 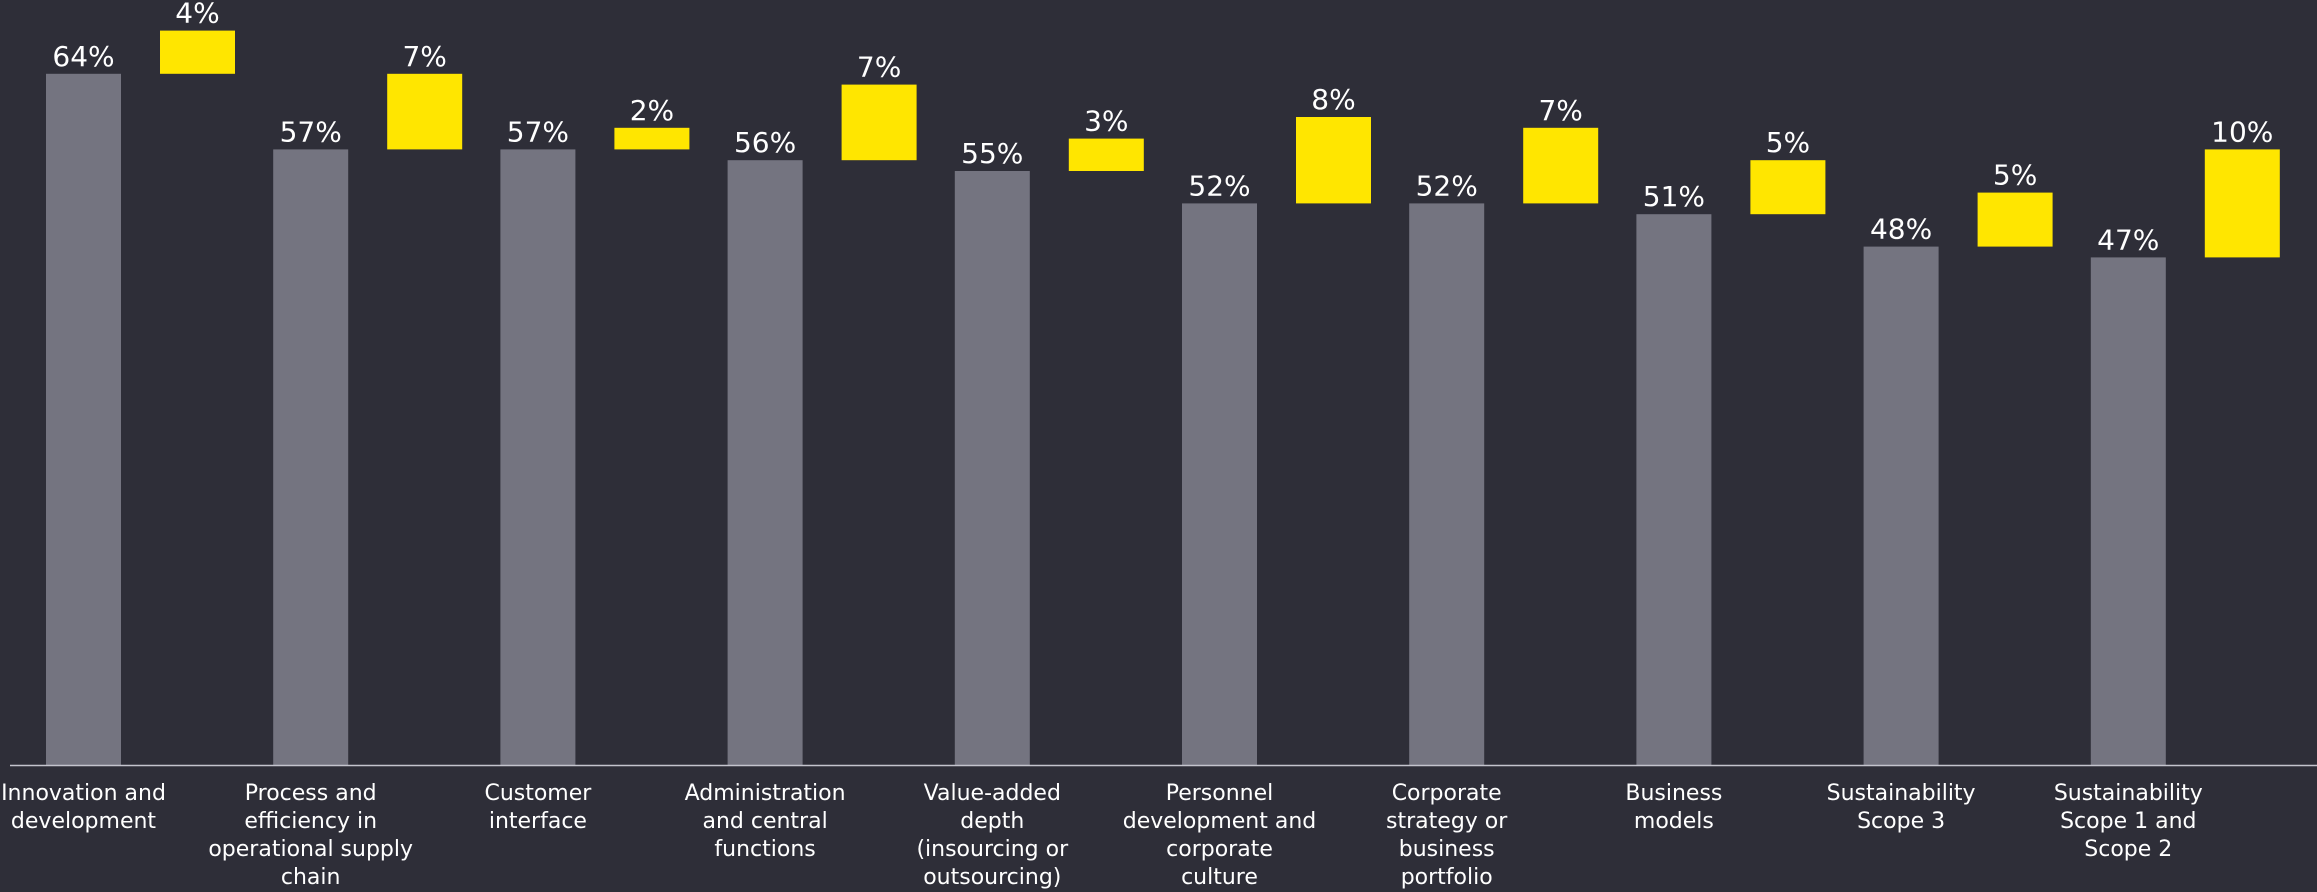 I want to click on base-value-label: 56%, so click(x=765, y=142).